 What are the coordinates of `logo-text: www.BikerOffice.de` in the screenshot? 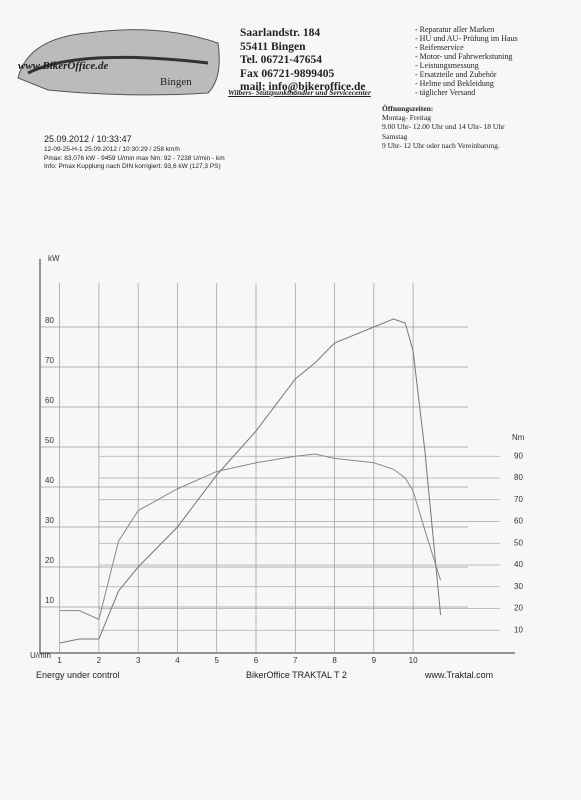 It's located at (63, 66).